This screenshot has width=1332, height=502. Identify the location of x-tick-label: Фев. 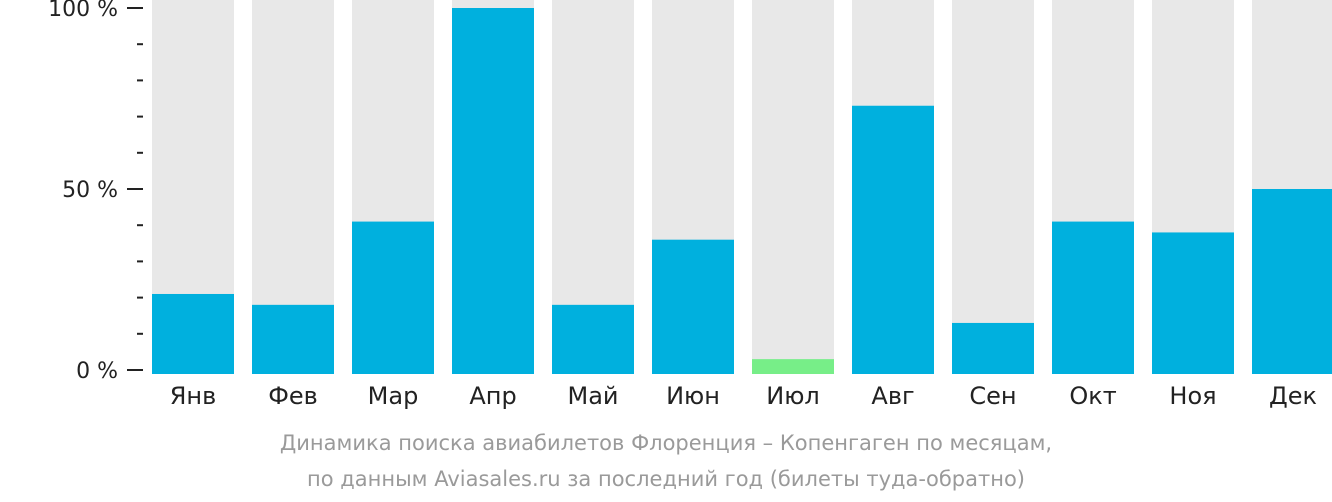
(293, 396).